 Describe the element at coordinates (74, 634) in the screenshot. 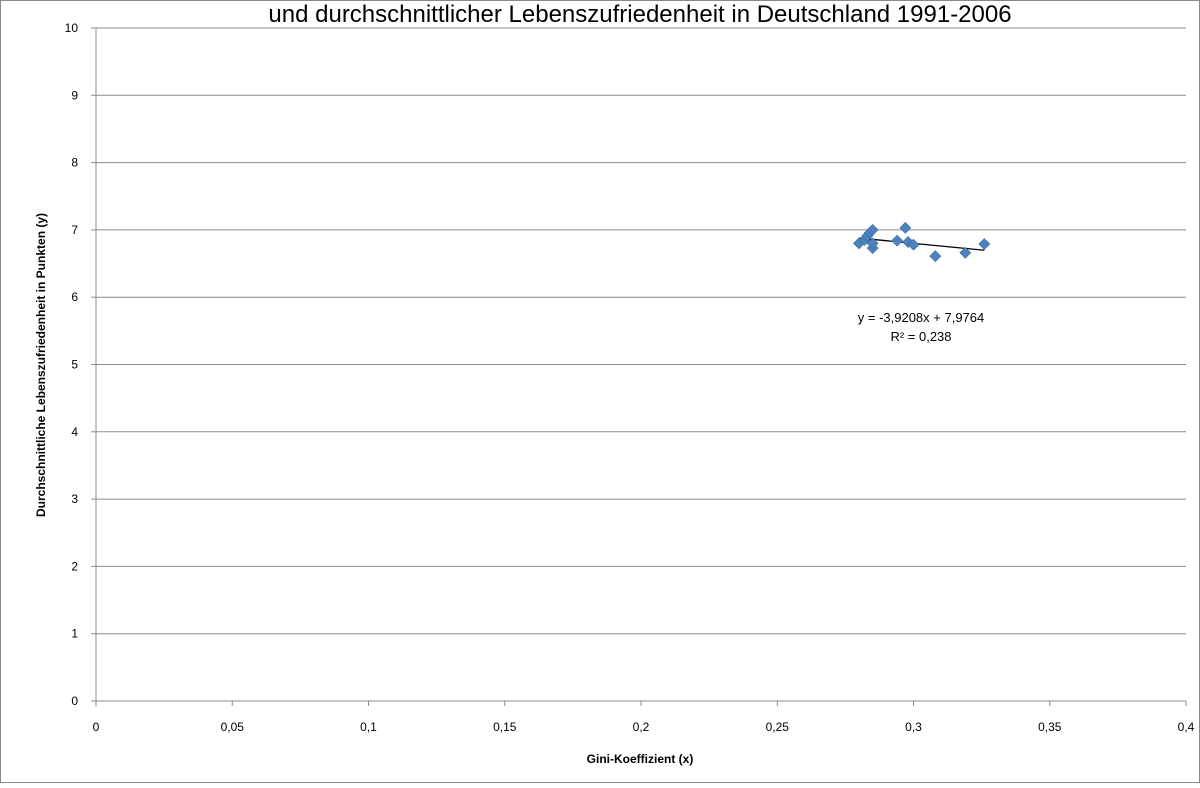

I see `y-tick-label: 1` at that location.